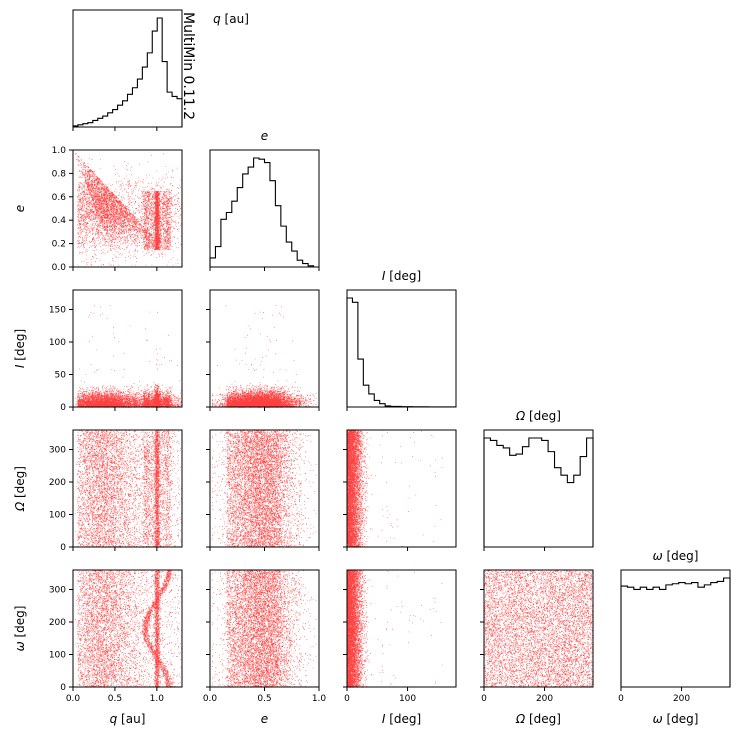  I want to click on y-tick-label: 0.2, so click(59, 245).